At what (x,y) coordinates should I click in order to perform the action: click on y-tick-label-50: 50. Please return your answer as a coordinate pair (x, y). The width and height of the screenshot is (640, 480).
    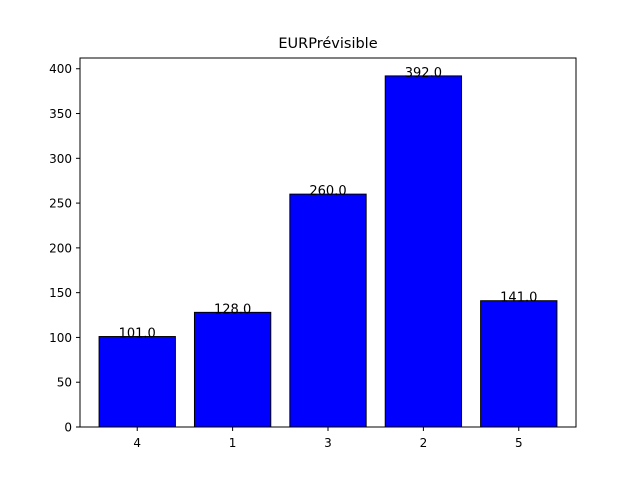
    Looking at the image, I should click on (64, 383).